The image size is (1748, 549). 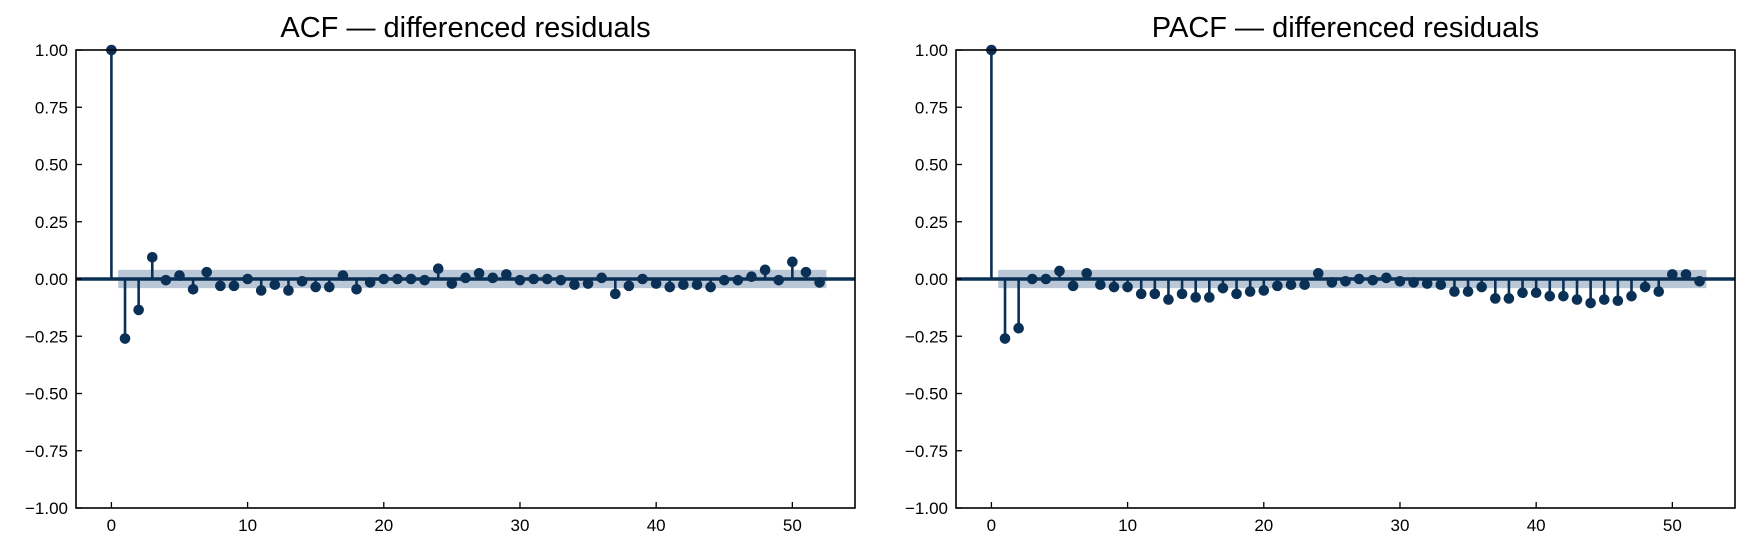 What do you see at coordinates (931, 279) in the screenshot?
I see `pacf-ytick-label: 0.00` at bounding box center [931, 279].